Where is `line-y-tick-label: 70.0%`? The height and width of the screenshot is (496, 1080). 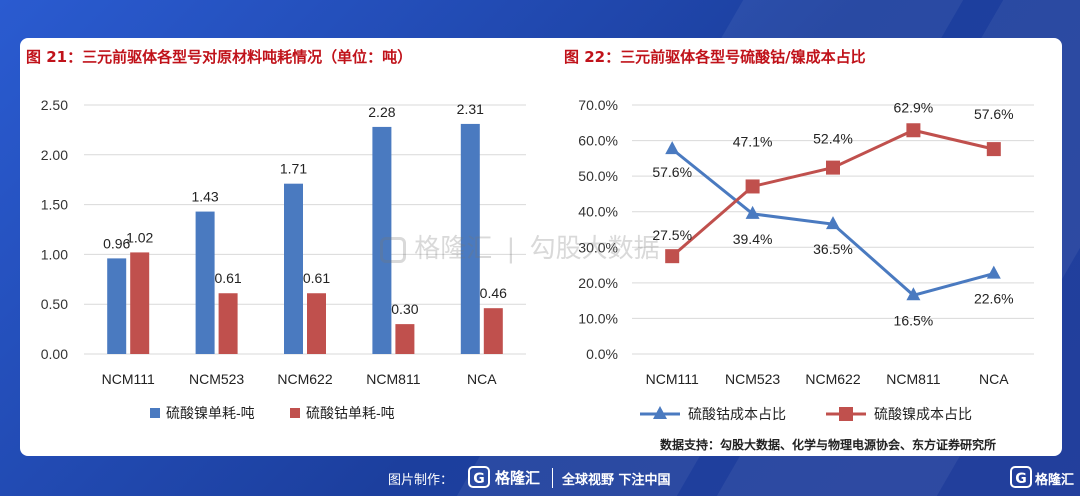 line-y-tick-label: 70.0% is located at coordinates (598, 105).